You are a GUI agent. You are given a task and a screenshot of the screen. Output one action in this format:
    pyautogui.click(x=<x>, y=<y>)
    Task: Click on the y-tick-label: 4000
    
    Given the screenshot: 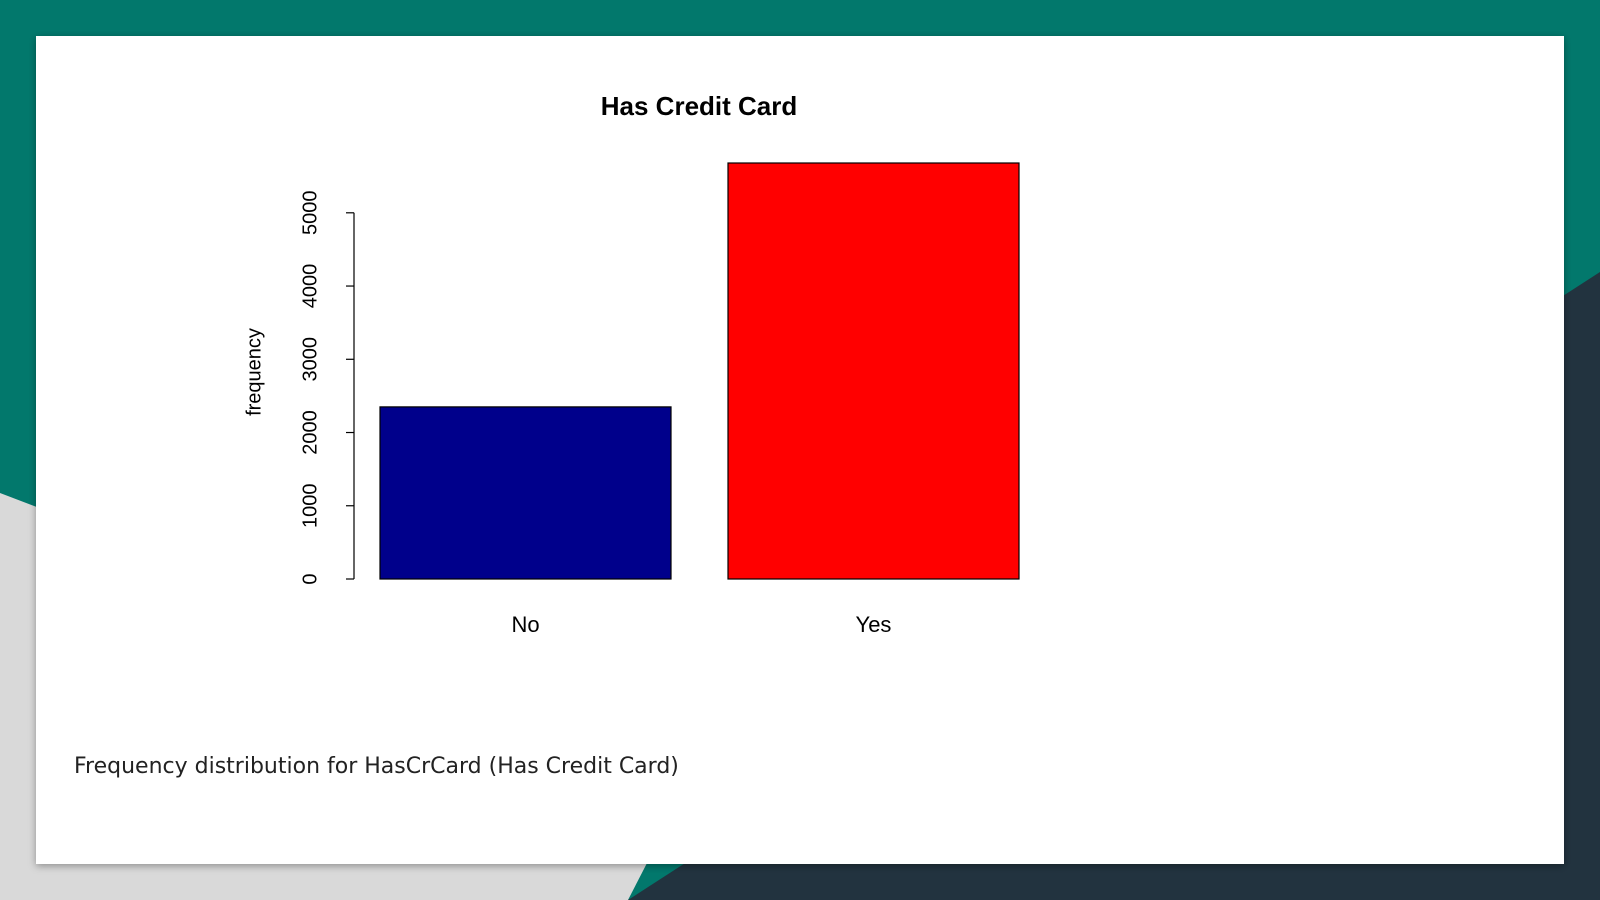 What is the action you would take?
    pyautogui.click(x=310, y=286)
    